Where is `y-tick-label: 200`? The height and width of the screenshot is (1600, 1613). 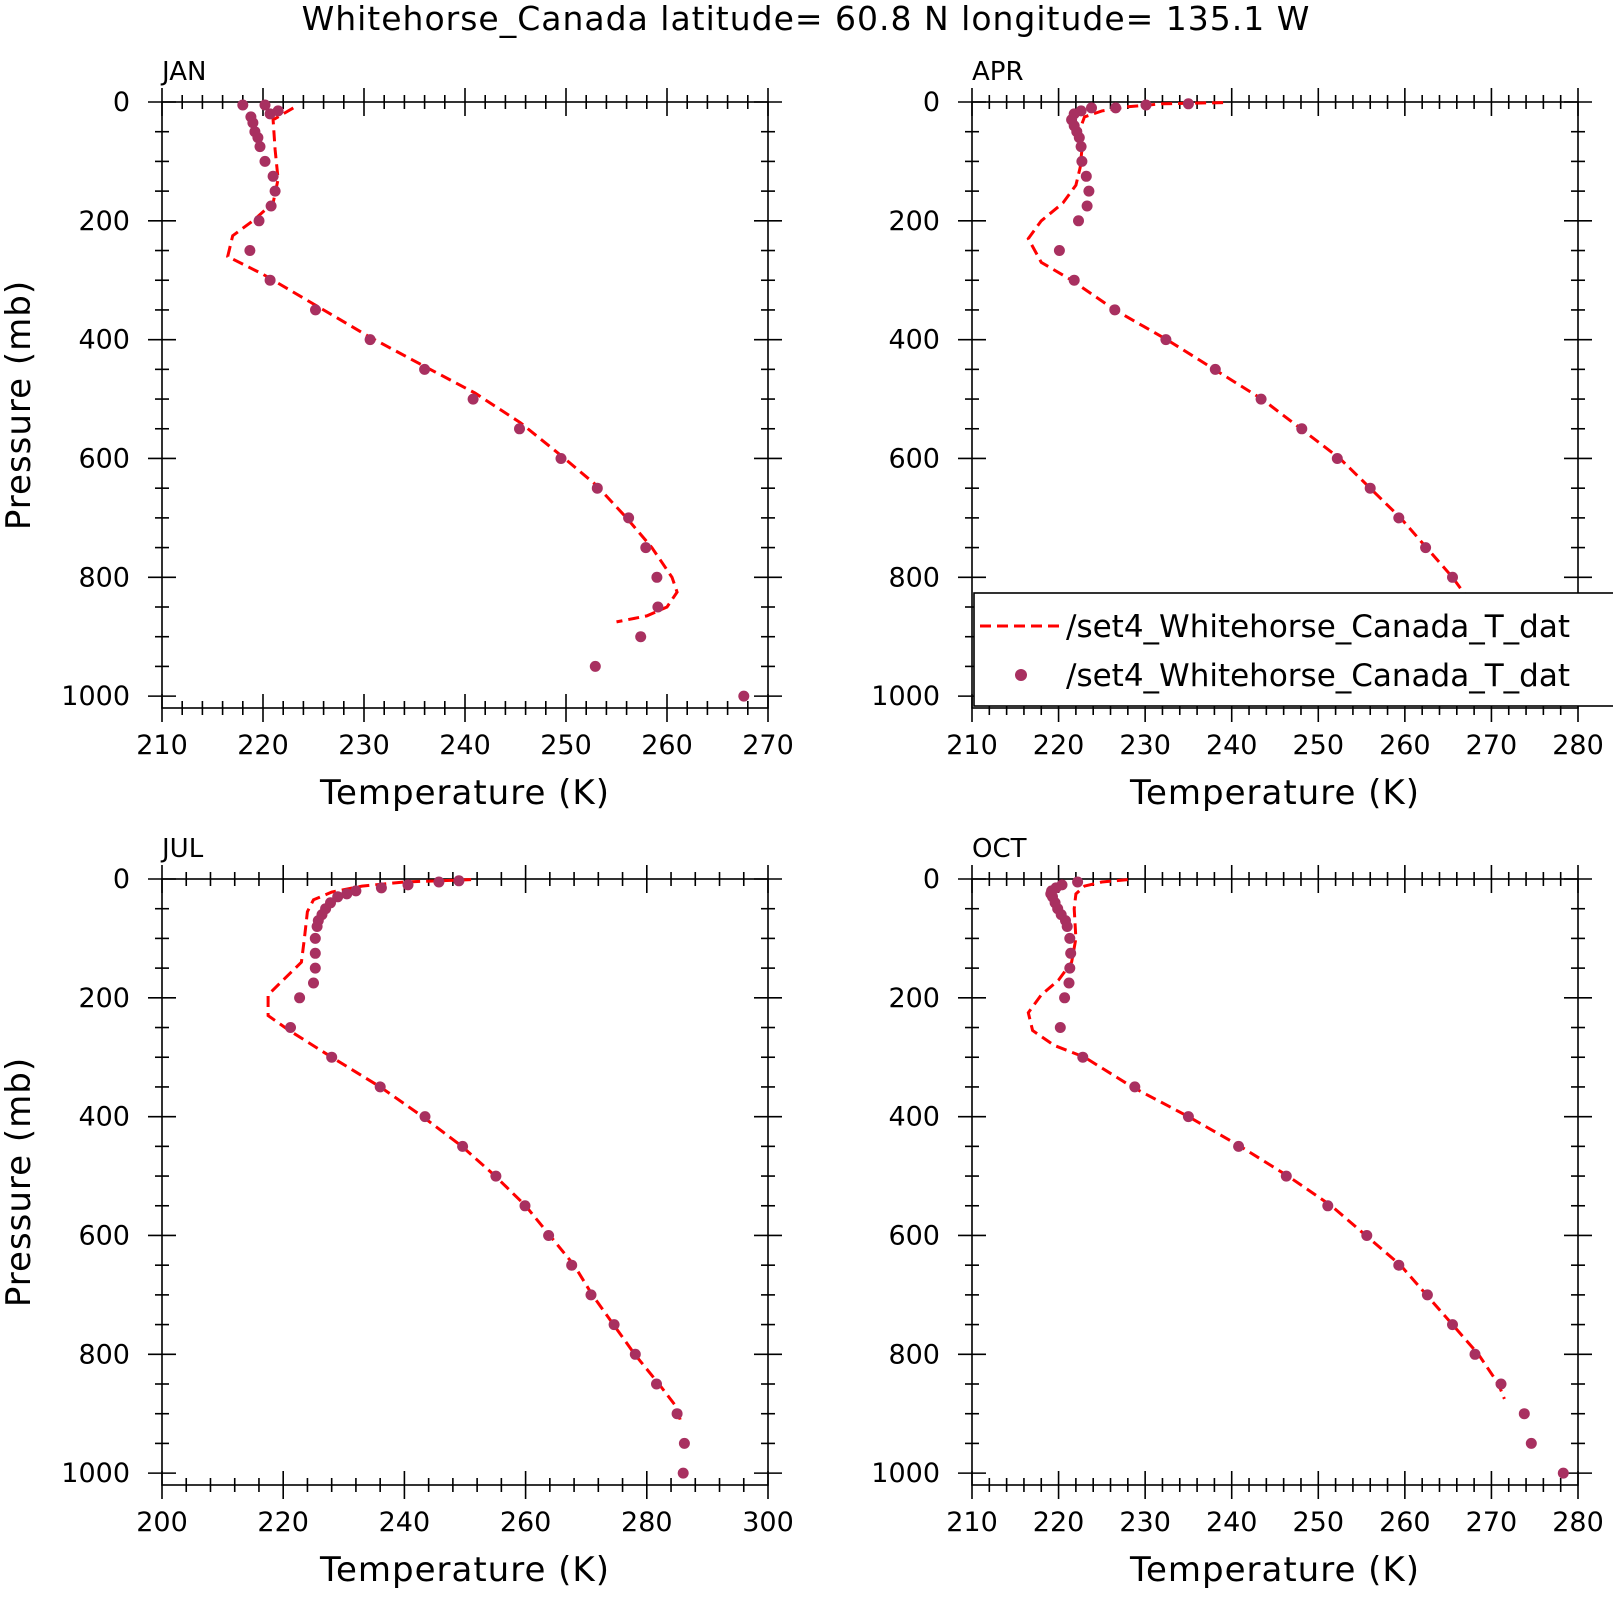 y-tick-label: 200 is located at coordinates (104, 998).